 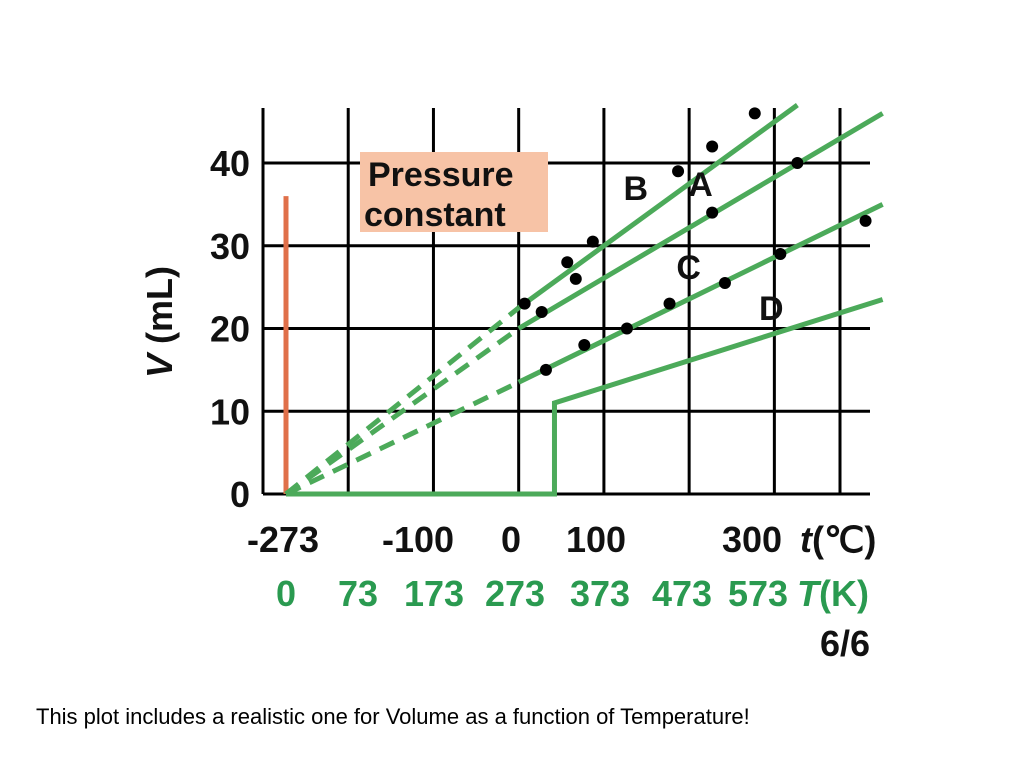 I want to click on x-kelvin-tick-label: 473, so click(x=682, y=593).